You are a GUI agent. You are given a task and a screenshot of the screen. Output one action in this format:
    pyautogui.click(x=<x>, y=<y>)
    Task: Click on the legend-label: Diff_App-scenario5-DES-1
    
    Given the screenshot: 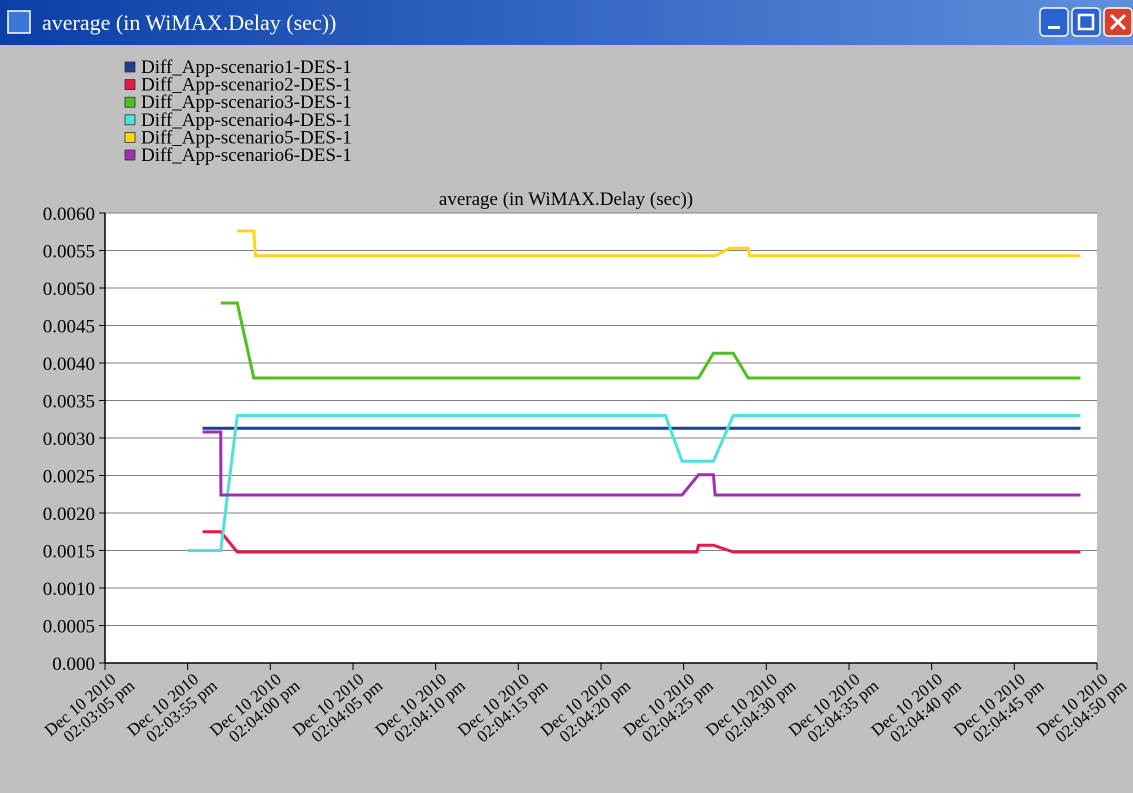 What is the action you would take?
    pyautogui.click(x=246, y=137)
    